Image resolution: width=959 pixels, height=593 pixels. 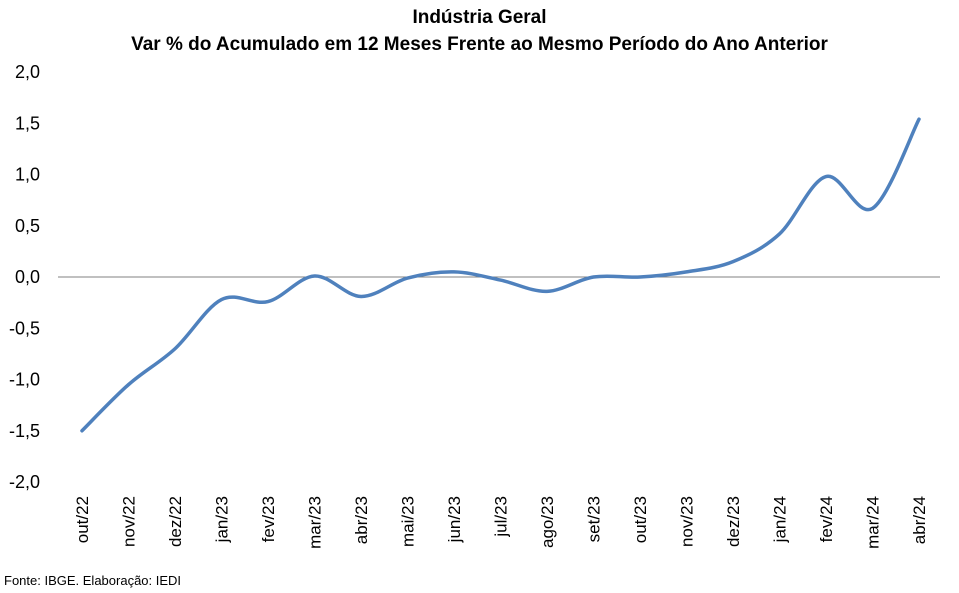 What do you see at coordinates (361, 520) in the screenshot?
I see `x-tick-label: abr/23` at bounding box center [361, 520].